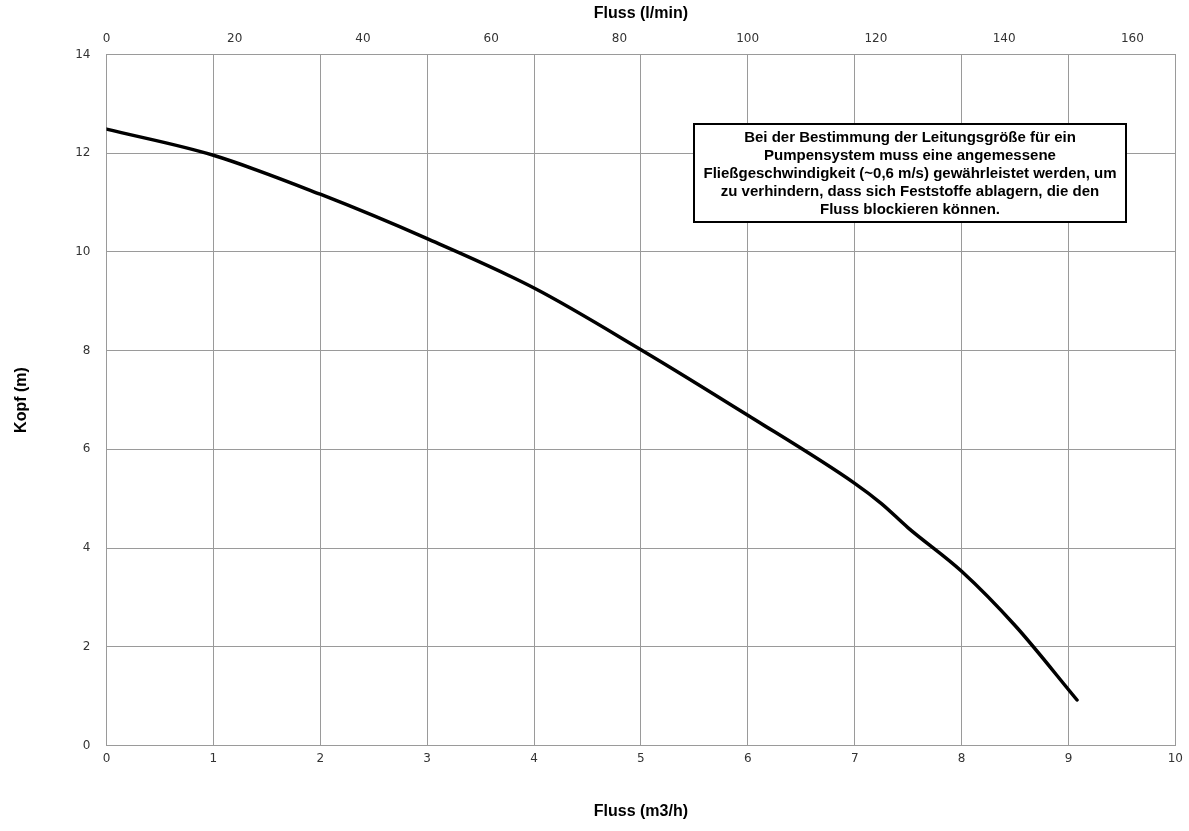 The width and height of the screenshot is (1189, 831). What do you see at coordinates (641, 13) in the screenshot?
I see `x2-axis-title: Fluss (l/min)` at bounding box center [641, 13].